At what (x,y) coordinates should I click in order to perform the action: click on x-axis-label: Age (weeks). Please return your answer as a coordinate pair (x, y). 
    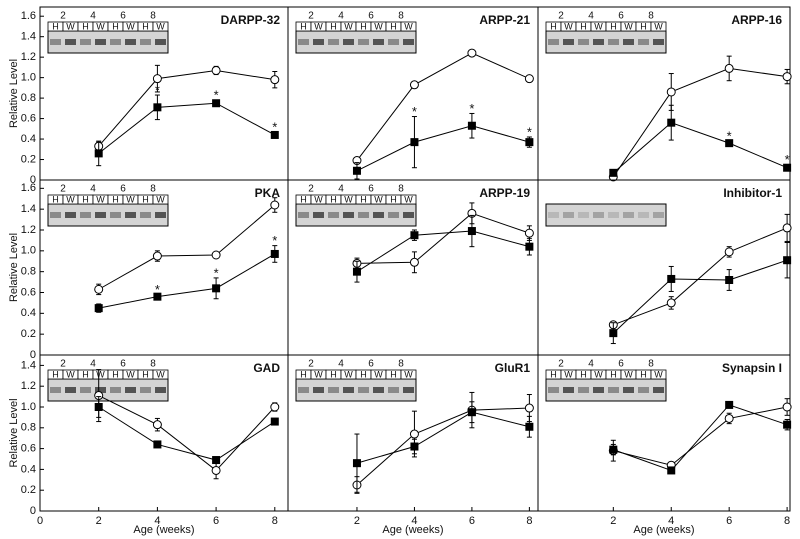
    Looking at the image, I should click on (663, 530).